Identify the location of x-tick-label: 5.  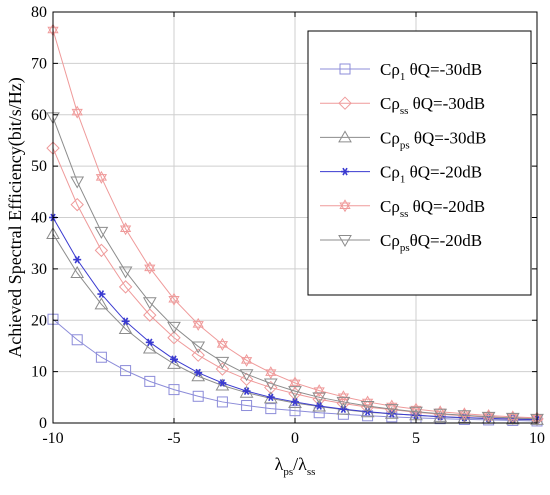
(416, 438).